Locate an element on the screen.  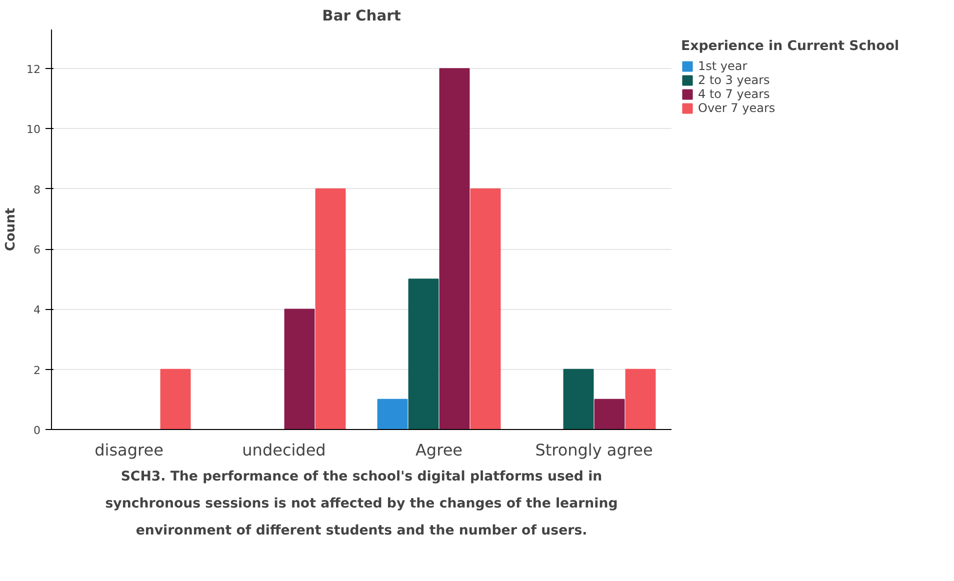
y-tick-label: 0 is located at coordinates (37, 430).